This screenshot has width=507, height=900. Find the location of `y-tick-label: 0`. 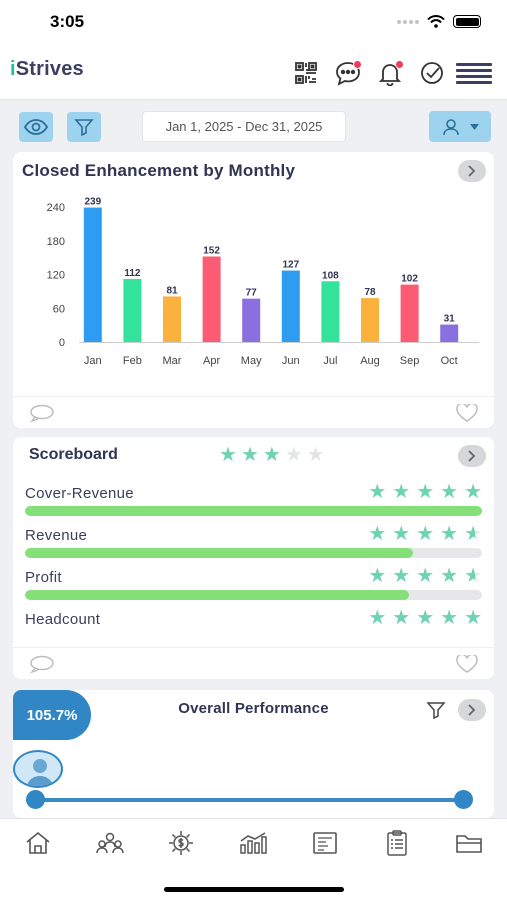

y-tick-label: 0 is located at coordinates (62, 343).